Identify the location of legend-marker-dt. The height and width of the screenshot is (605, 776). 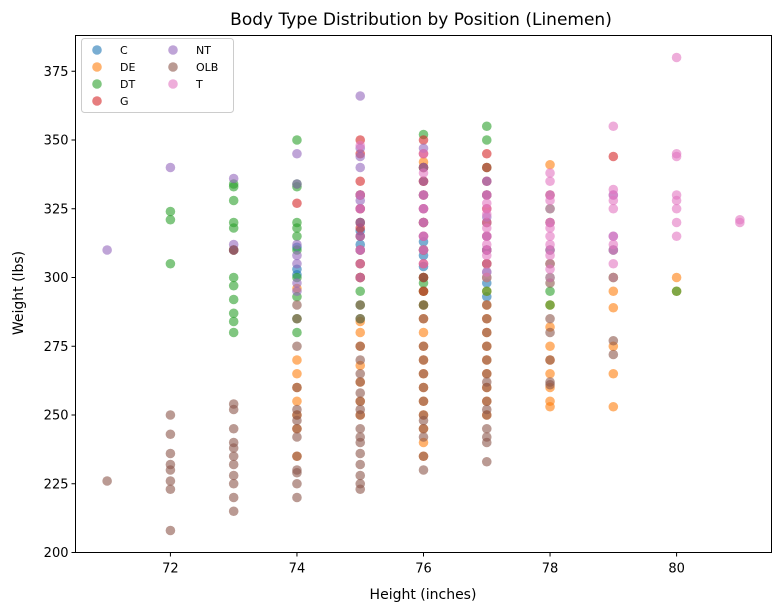
(97, 84).